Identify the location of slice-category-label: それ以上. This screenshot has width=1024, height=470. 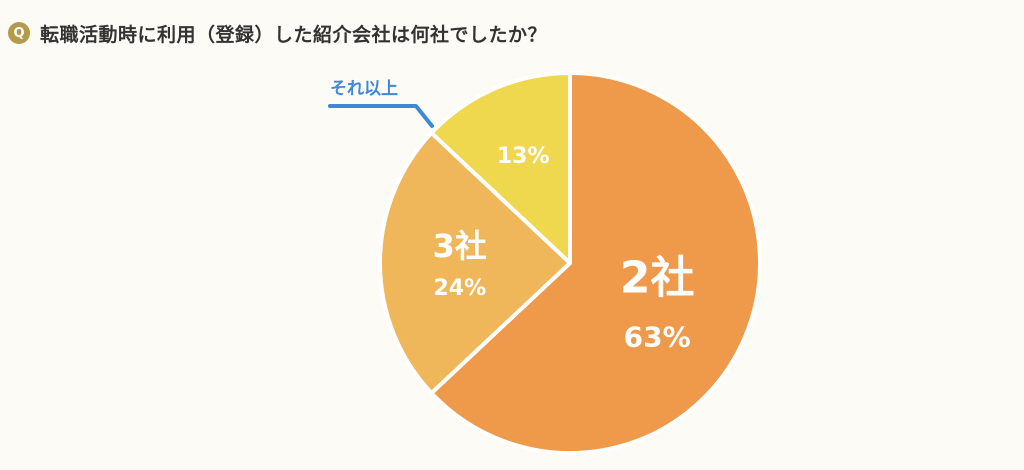
(364, 89).